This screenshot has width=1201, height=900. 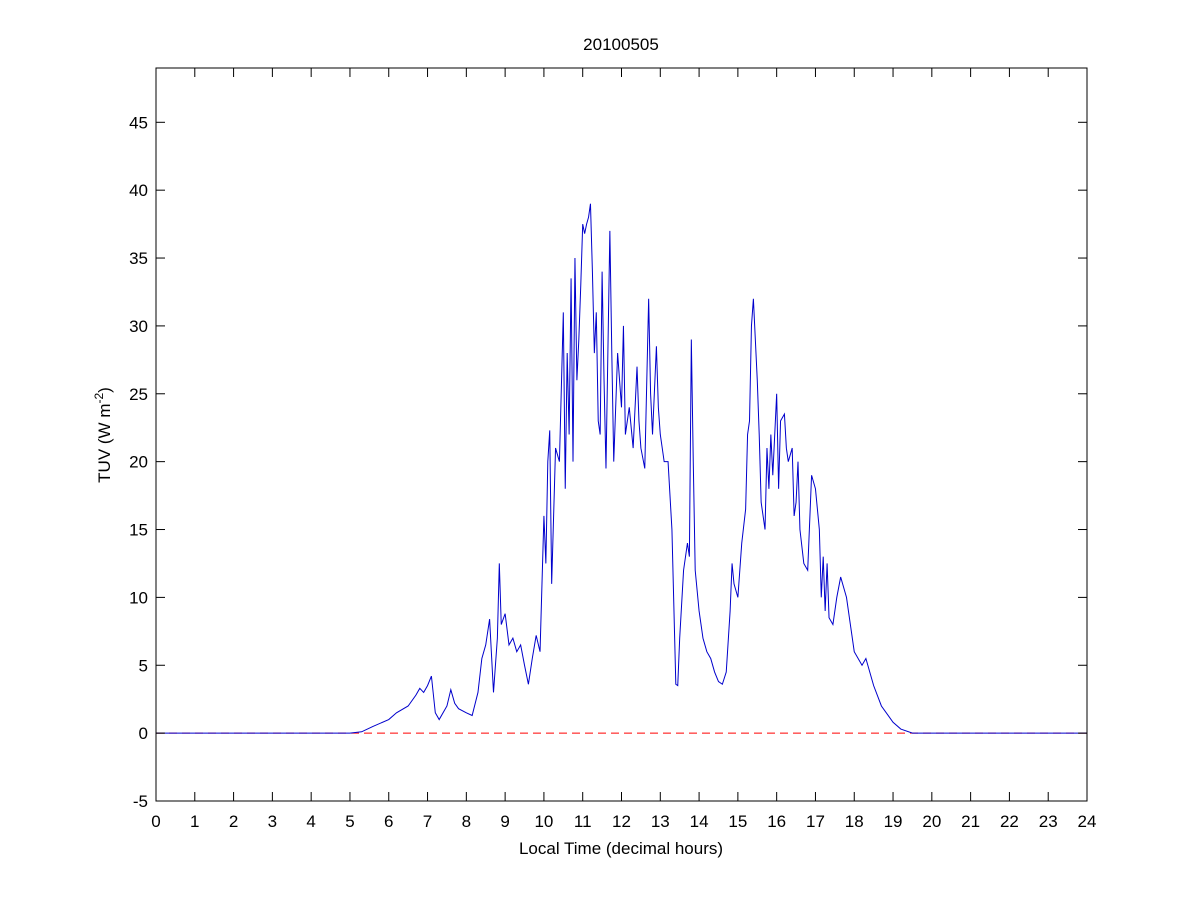 I want to click on x-tick-label: 15, so click(x=737, y=821).